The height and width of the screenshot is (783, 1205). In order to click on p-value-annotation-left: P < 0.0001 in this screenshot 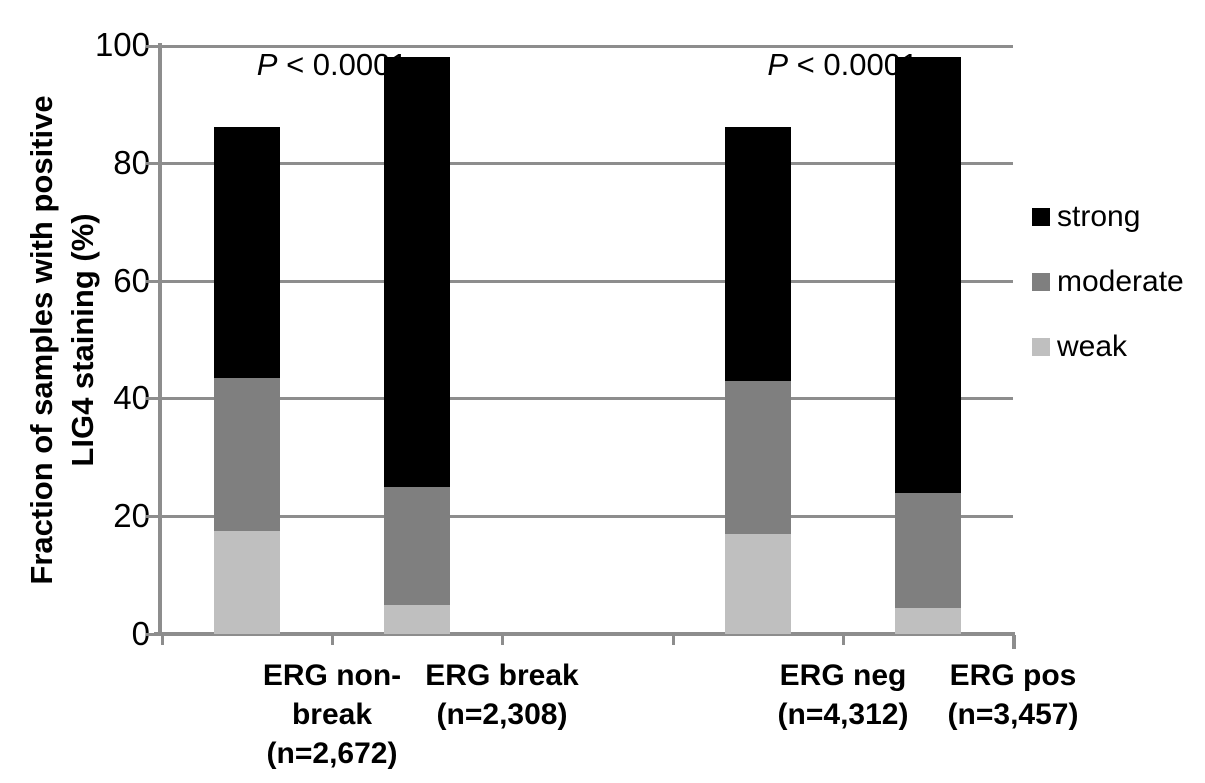, I will do `click(332, 67)`.